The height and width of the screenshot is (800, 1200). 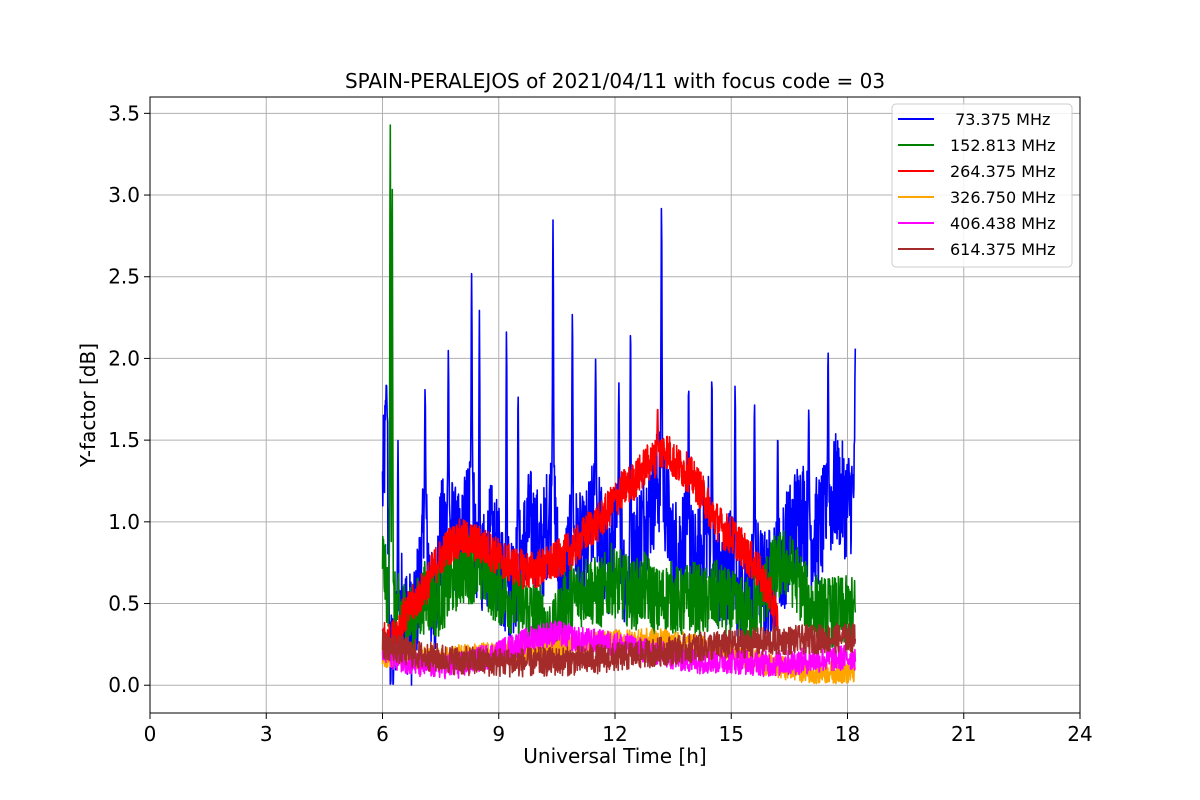 What do you see at coordinates (1002, 197) in the screenshot?
I see `legend-label: 326.750 MHz` at bounding box center [1002, 197].